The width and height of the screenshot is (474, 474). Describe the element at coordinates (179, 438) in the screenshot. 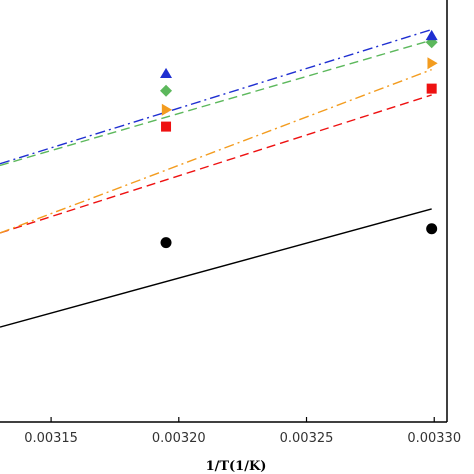

I see `x-tick-label-2: 0.00320` at that location.